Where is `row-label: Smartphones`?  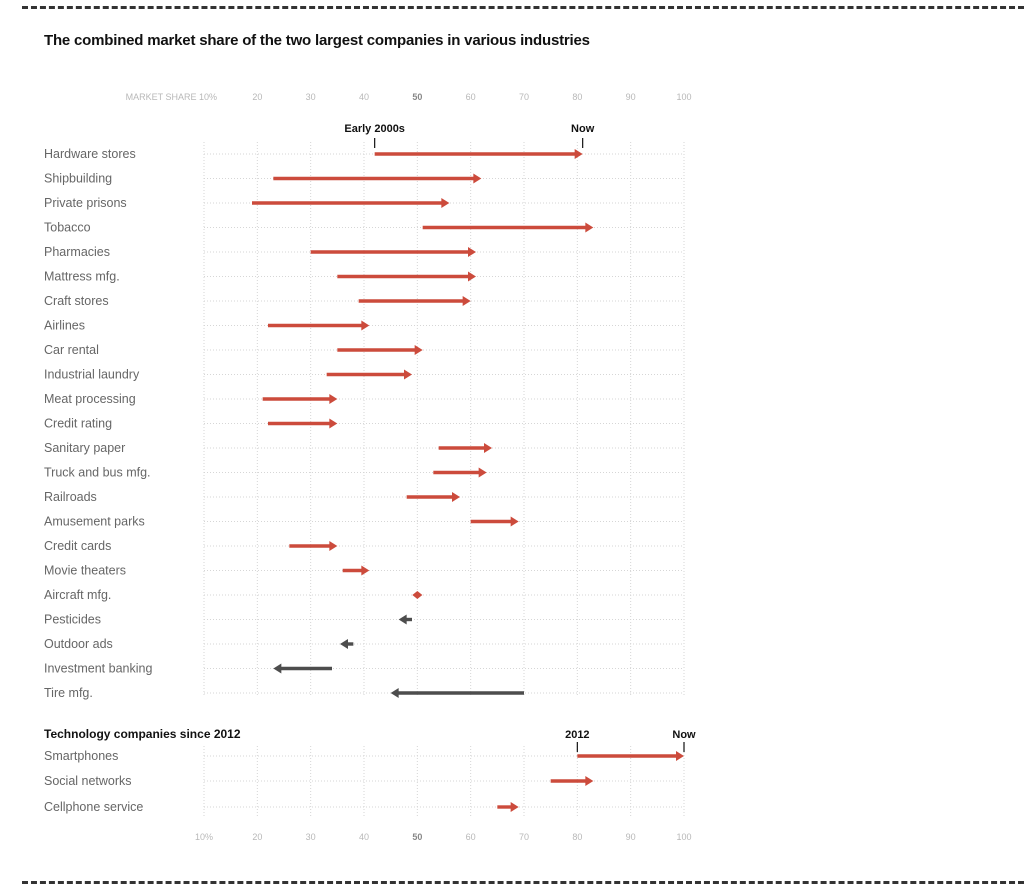 row-label: Smartphones is located at coordinates (81, 756).